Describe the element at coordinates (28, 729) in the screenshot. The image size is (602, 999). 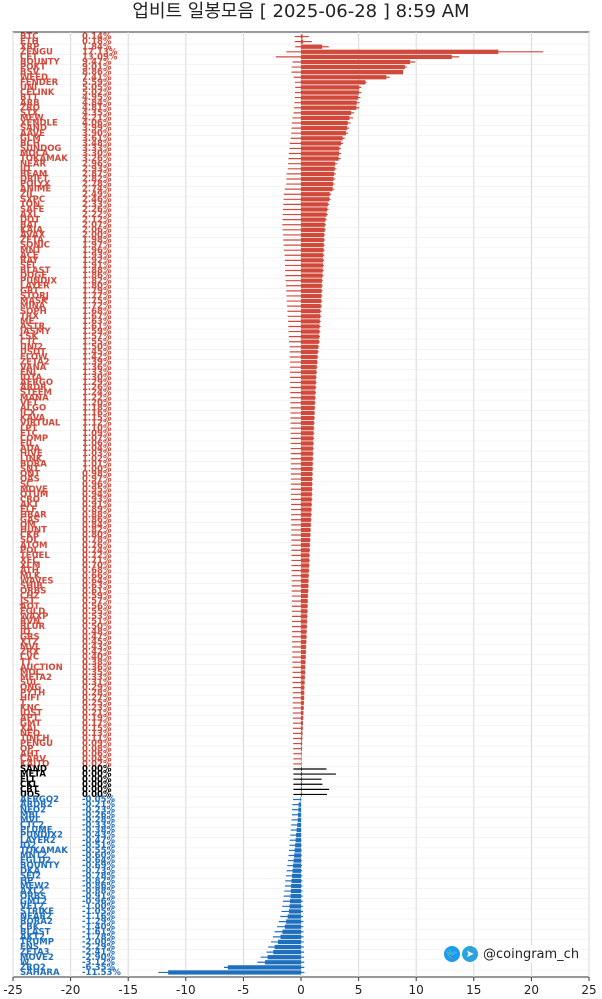
I see `category-label: XAI` at that location.